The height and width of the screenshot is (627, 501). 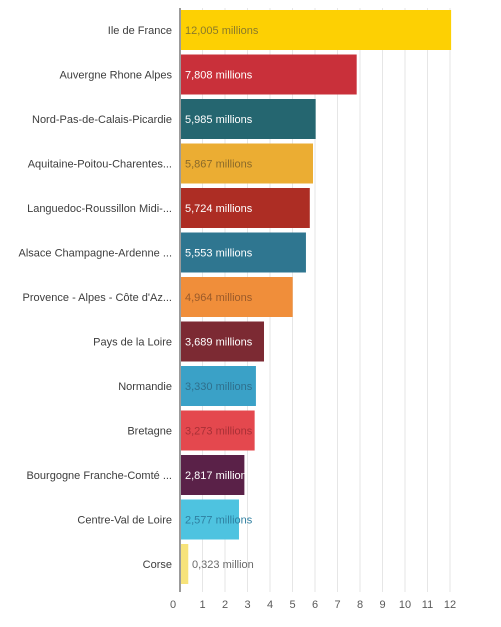 What do you see at coordinates (270, 605) in the screenshot?
I see `x-tick-label: 4` at bounding box center [270, 605].